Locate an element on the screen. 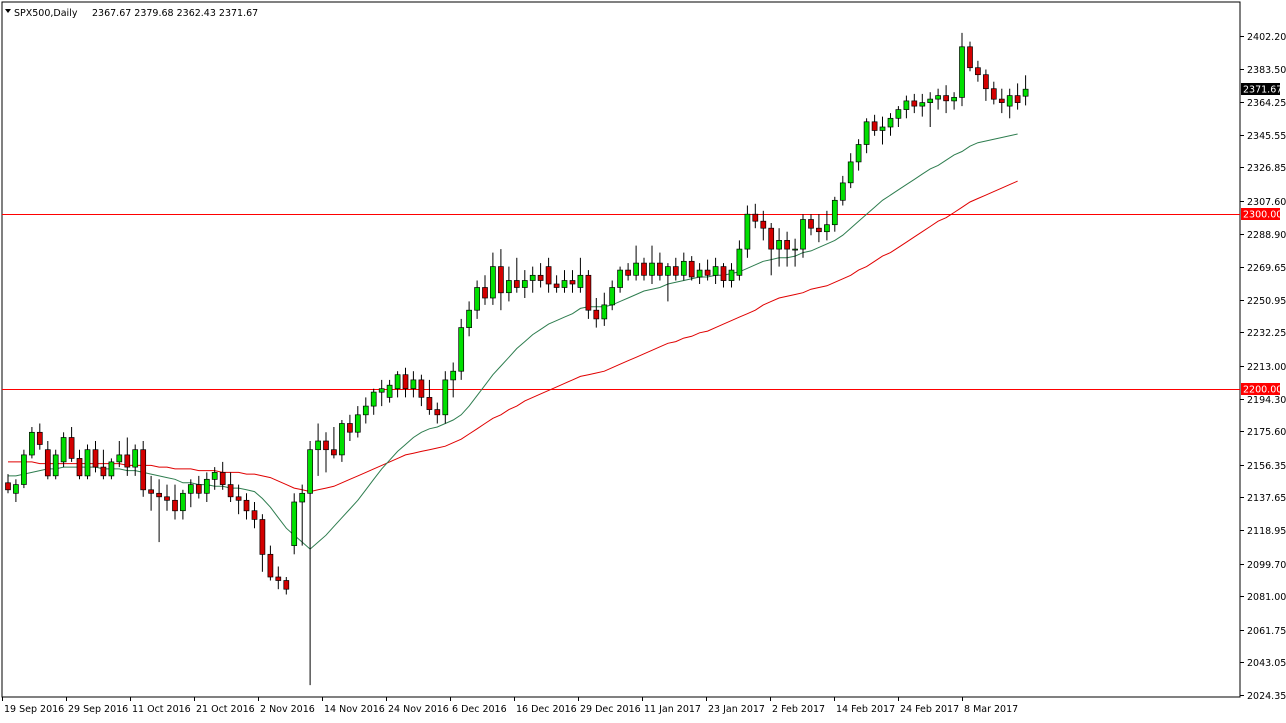  dropdown-triangle-icon is located at coordinates (8, 11).